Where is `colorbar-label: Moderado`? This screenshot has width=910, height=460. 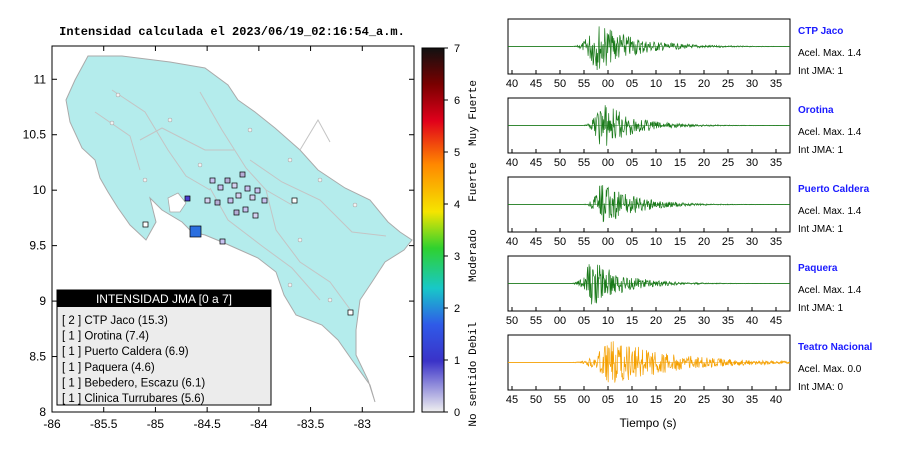
colorbar-label: Moderado is located at coordinates (474, 255).